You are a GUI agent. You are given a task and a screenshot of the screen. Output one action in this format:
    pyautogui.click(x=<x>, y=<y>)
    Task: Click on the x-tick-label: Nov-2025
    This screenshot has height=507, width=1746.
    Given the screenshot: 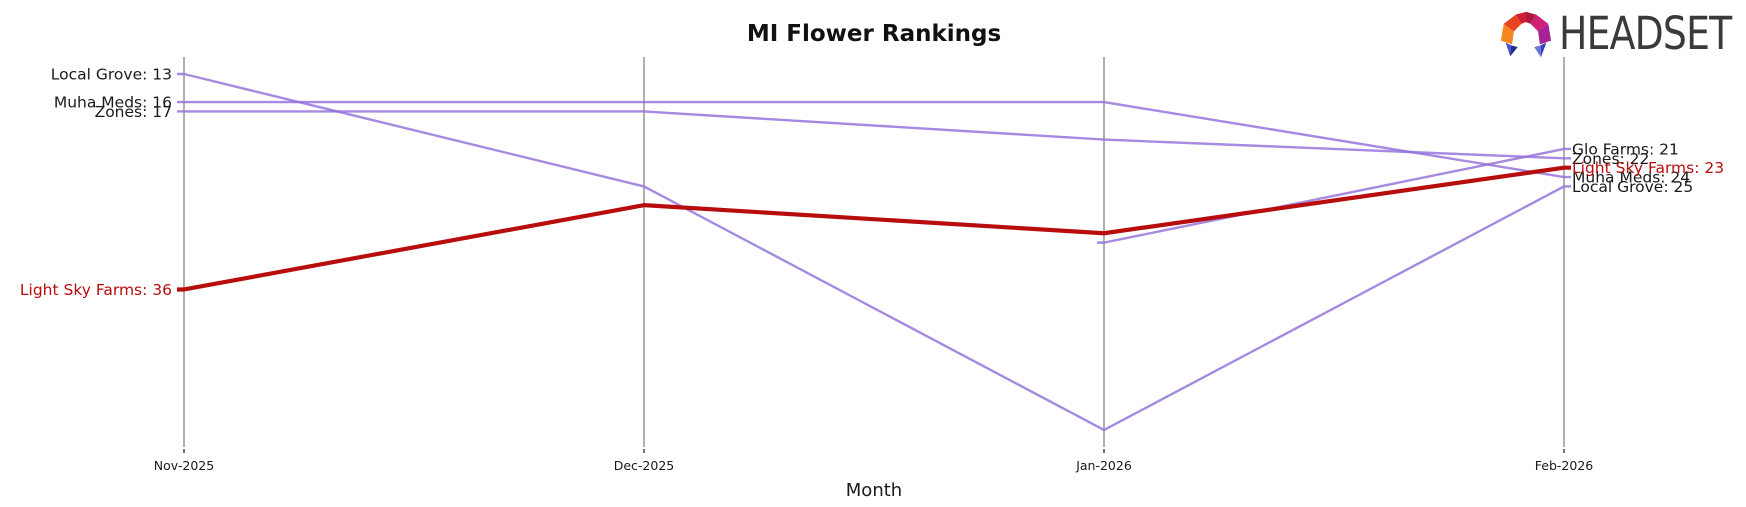 What is the action you would take?
    pyautogui.click(x=184, y=465)
    